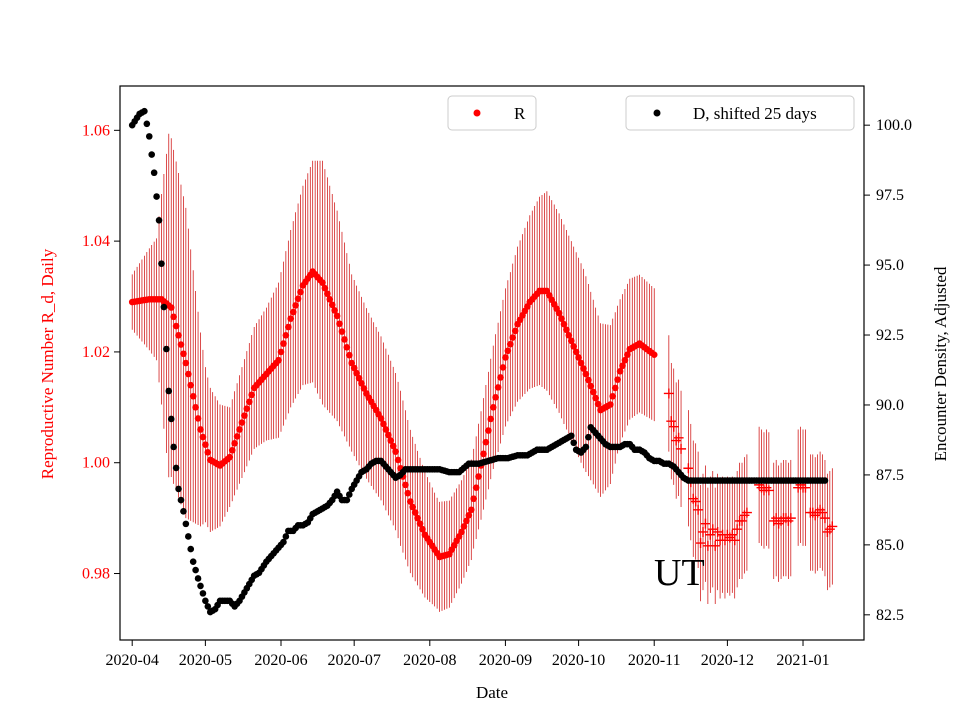 This screenshot has height=725, width=960. I want to click on x-tick-label: 2020-07, so click(354, 660).